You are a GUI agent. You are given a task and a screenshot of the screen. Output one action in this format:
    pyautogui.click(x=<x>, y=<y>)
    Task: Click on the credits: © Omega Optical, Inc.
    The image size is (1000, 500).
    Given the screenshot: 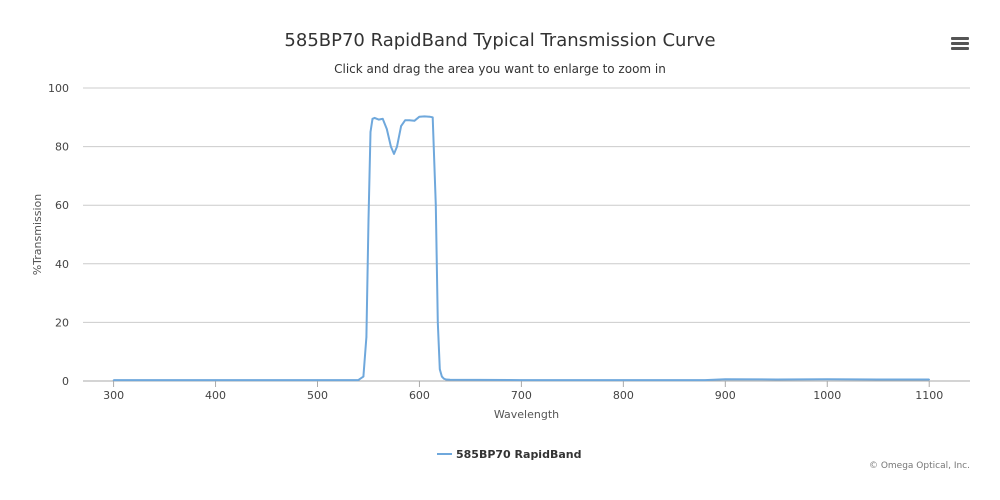 What is the action you would take?
    pyautogui.click(x=919, y=466)
    